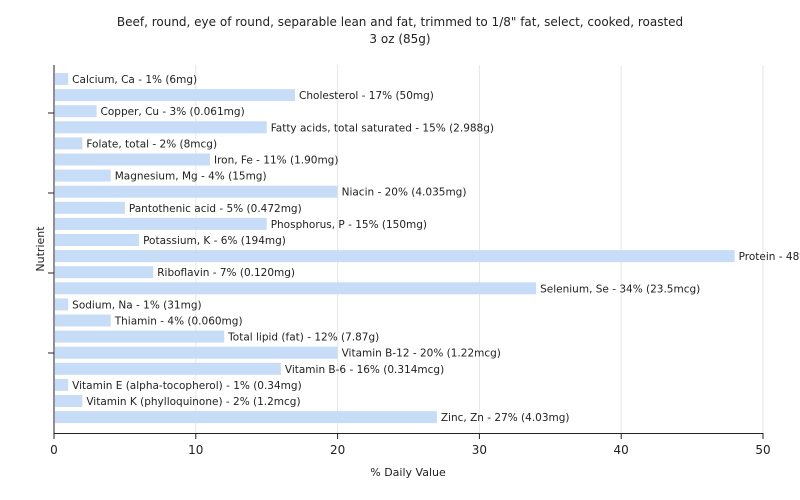 This screenshot has width=800, height=500. What do you see at coordinates (620, 289) in the screenshot?
I see `bar-label-13: Selenium, Se - 34% (23.5mcg)` at bounding box center [620, 289].